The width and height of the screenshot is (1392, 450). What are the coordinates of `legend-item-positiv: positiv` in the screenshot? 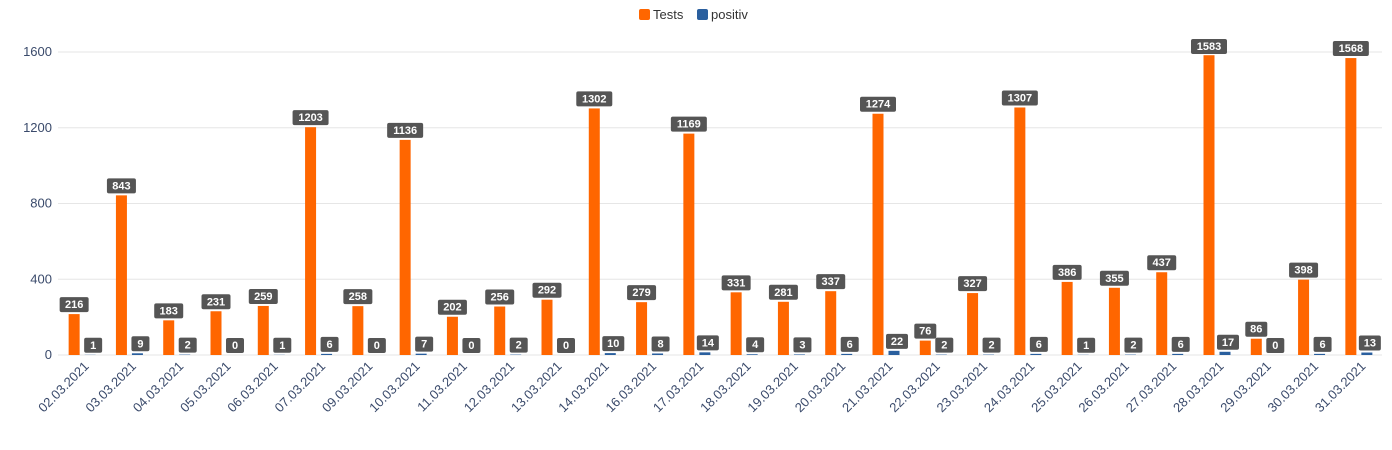 It's located at (722, 14).